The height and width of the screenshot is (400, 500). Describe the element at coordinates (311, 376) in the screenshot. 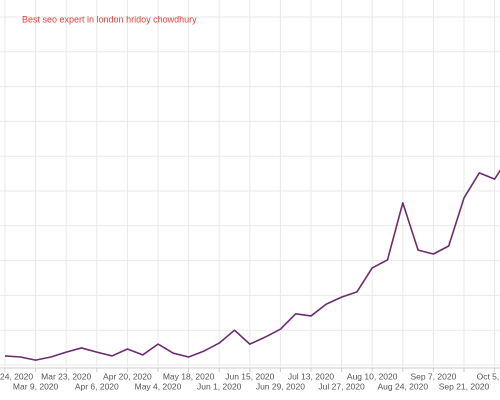

I see `x-tick-label: Jul 13, 2020` at that location.